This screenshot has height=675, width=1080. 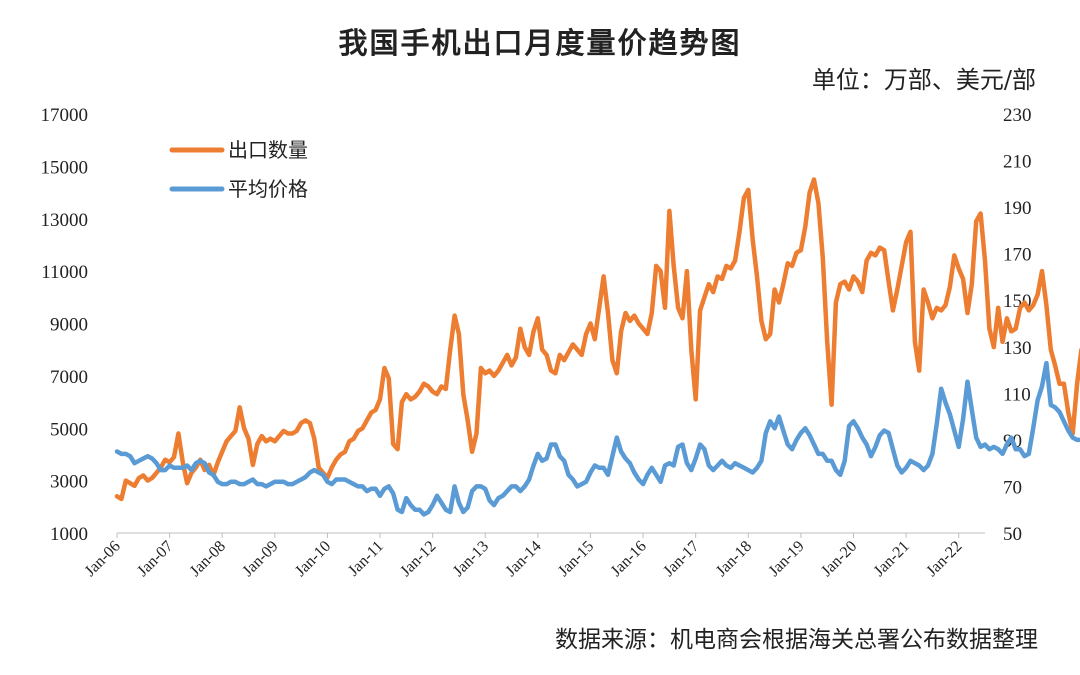 I want to click on x-tick-label: Jan-08, so click(x=208, y=559).